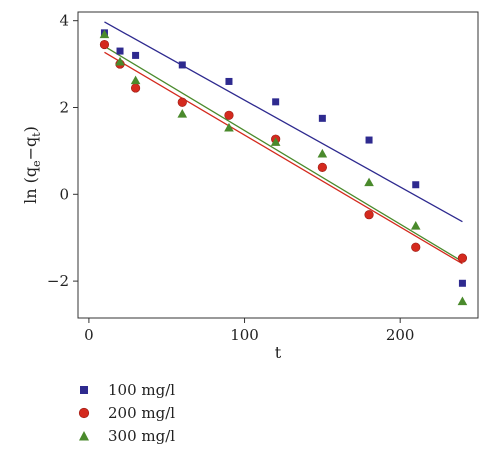 This screenshot has width=500, height=462. Describe the element at coordinates (36, 134) in the screenshot. I see `y-axis-label-subscript: t` at that location.